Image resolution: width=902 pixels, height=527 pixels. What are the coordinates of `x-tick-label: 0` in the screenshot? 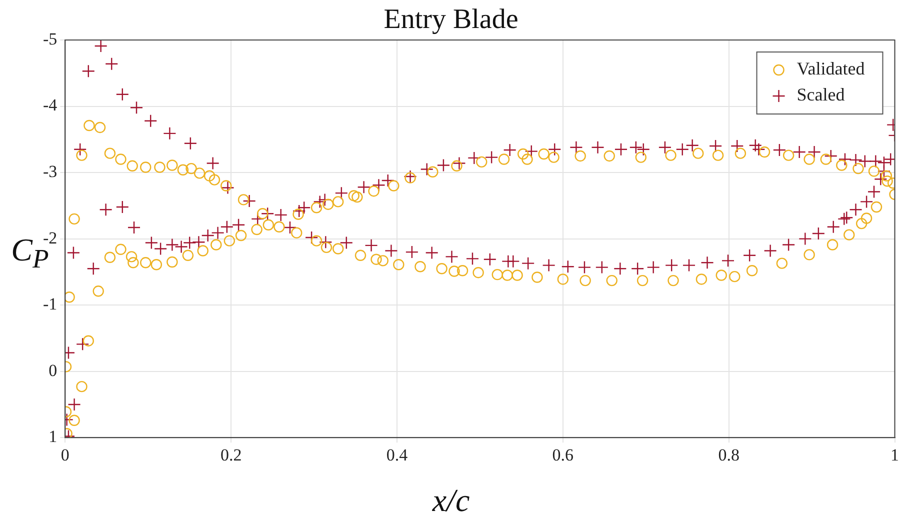 It's located at (65, 454).